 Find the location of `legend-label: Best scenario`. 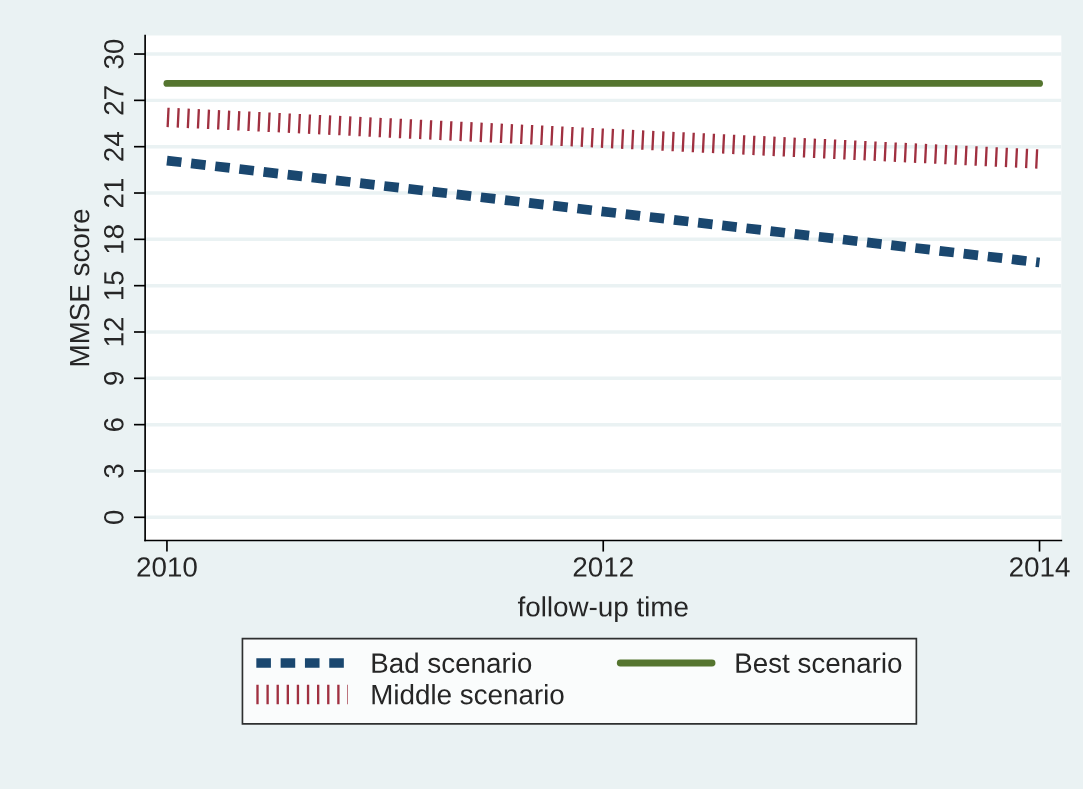

legend-label: Best scenario is located at coordinates (819, 662).